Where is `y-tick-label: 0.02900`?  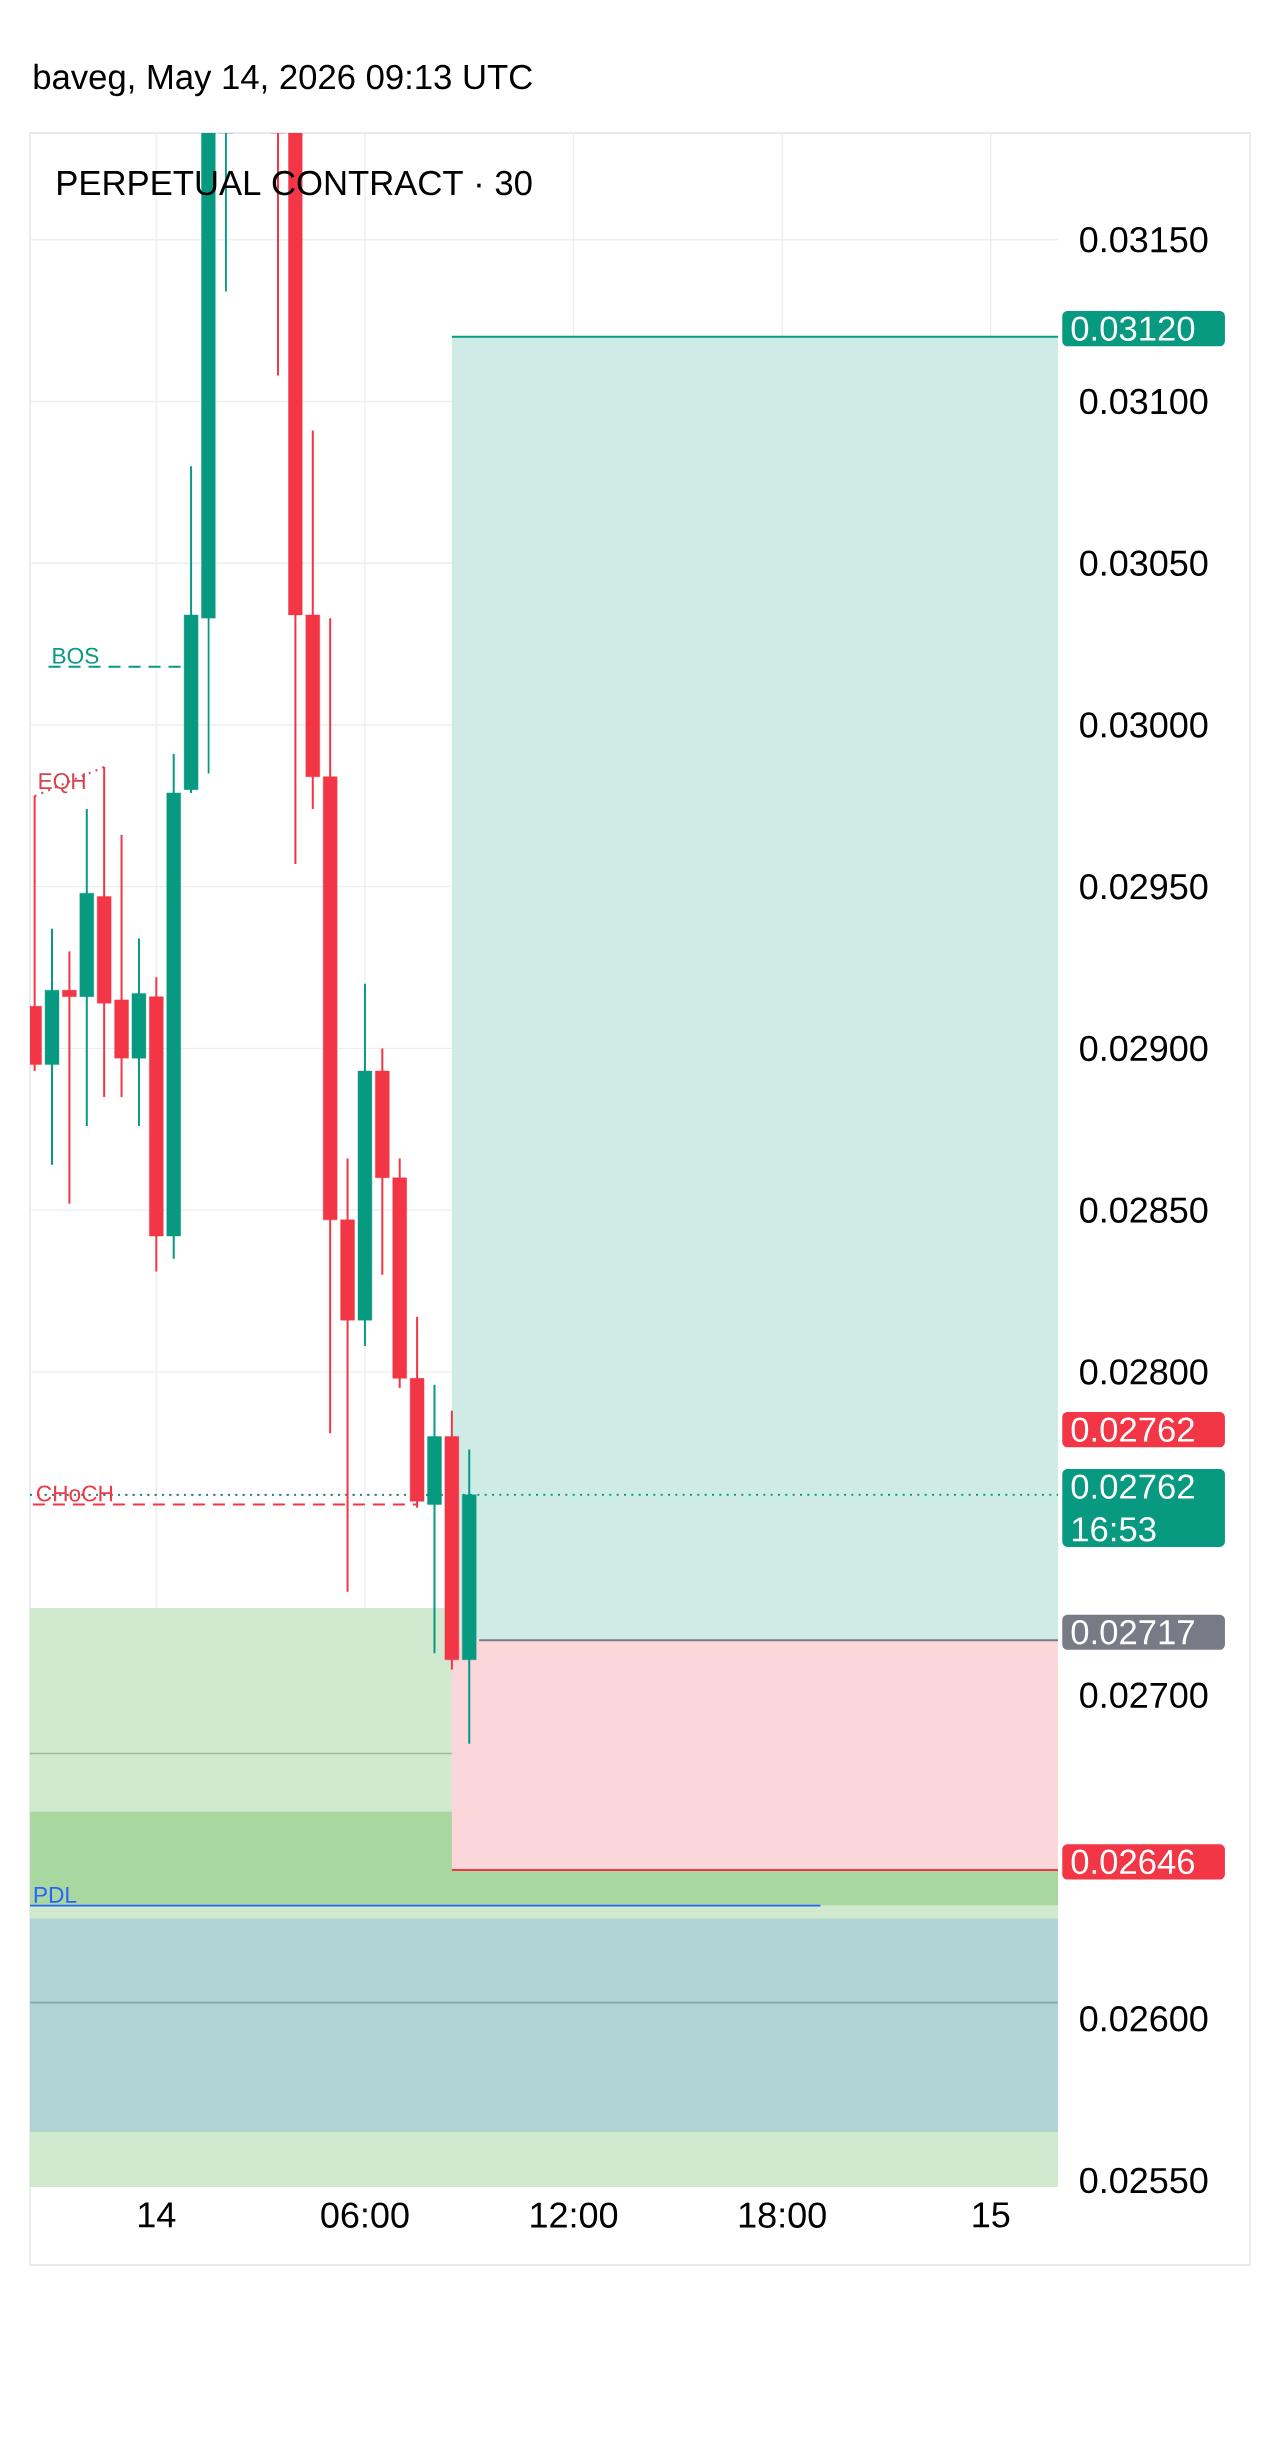
y-tick-label: 0.02900 is located at coordinates (1144, 1048).